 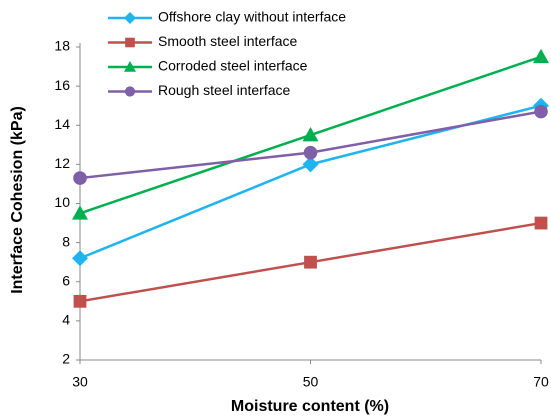 What do you see at coordinates (252, 17) in the screenshot?
I see `legend-label: Offshore clay without interface` at bounding box center [252, 17].